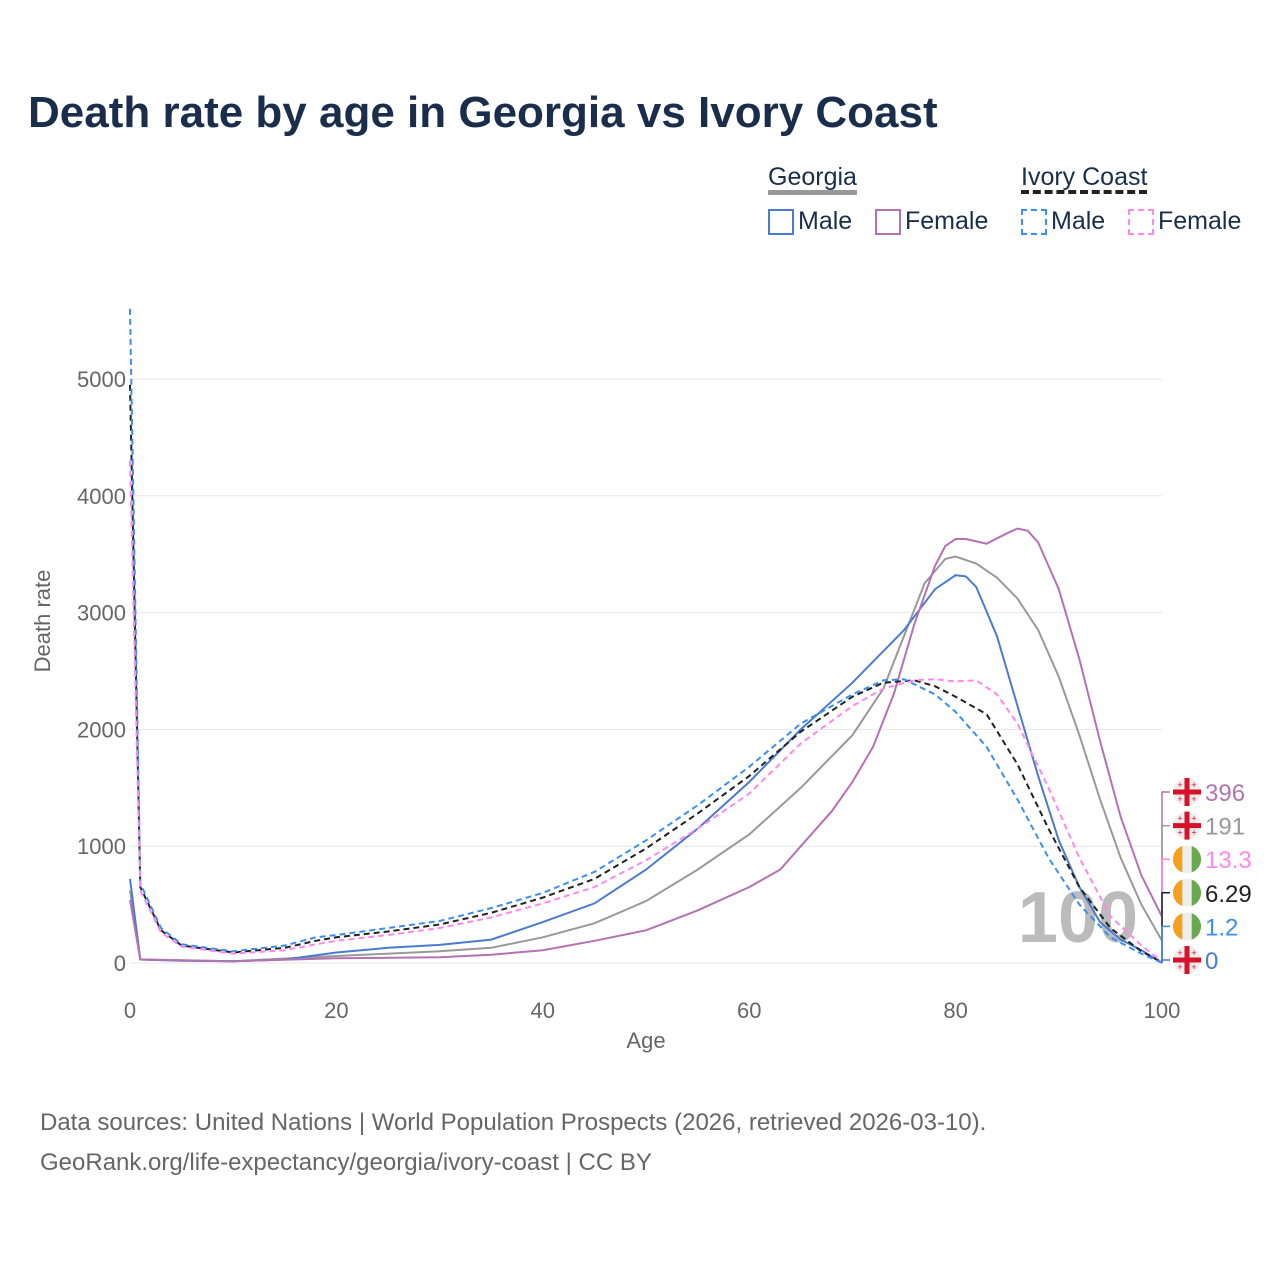  Describe the element at coordinates (812, 179) in the screenshot. I see `legend-georgia: Georgia` at that location.